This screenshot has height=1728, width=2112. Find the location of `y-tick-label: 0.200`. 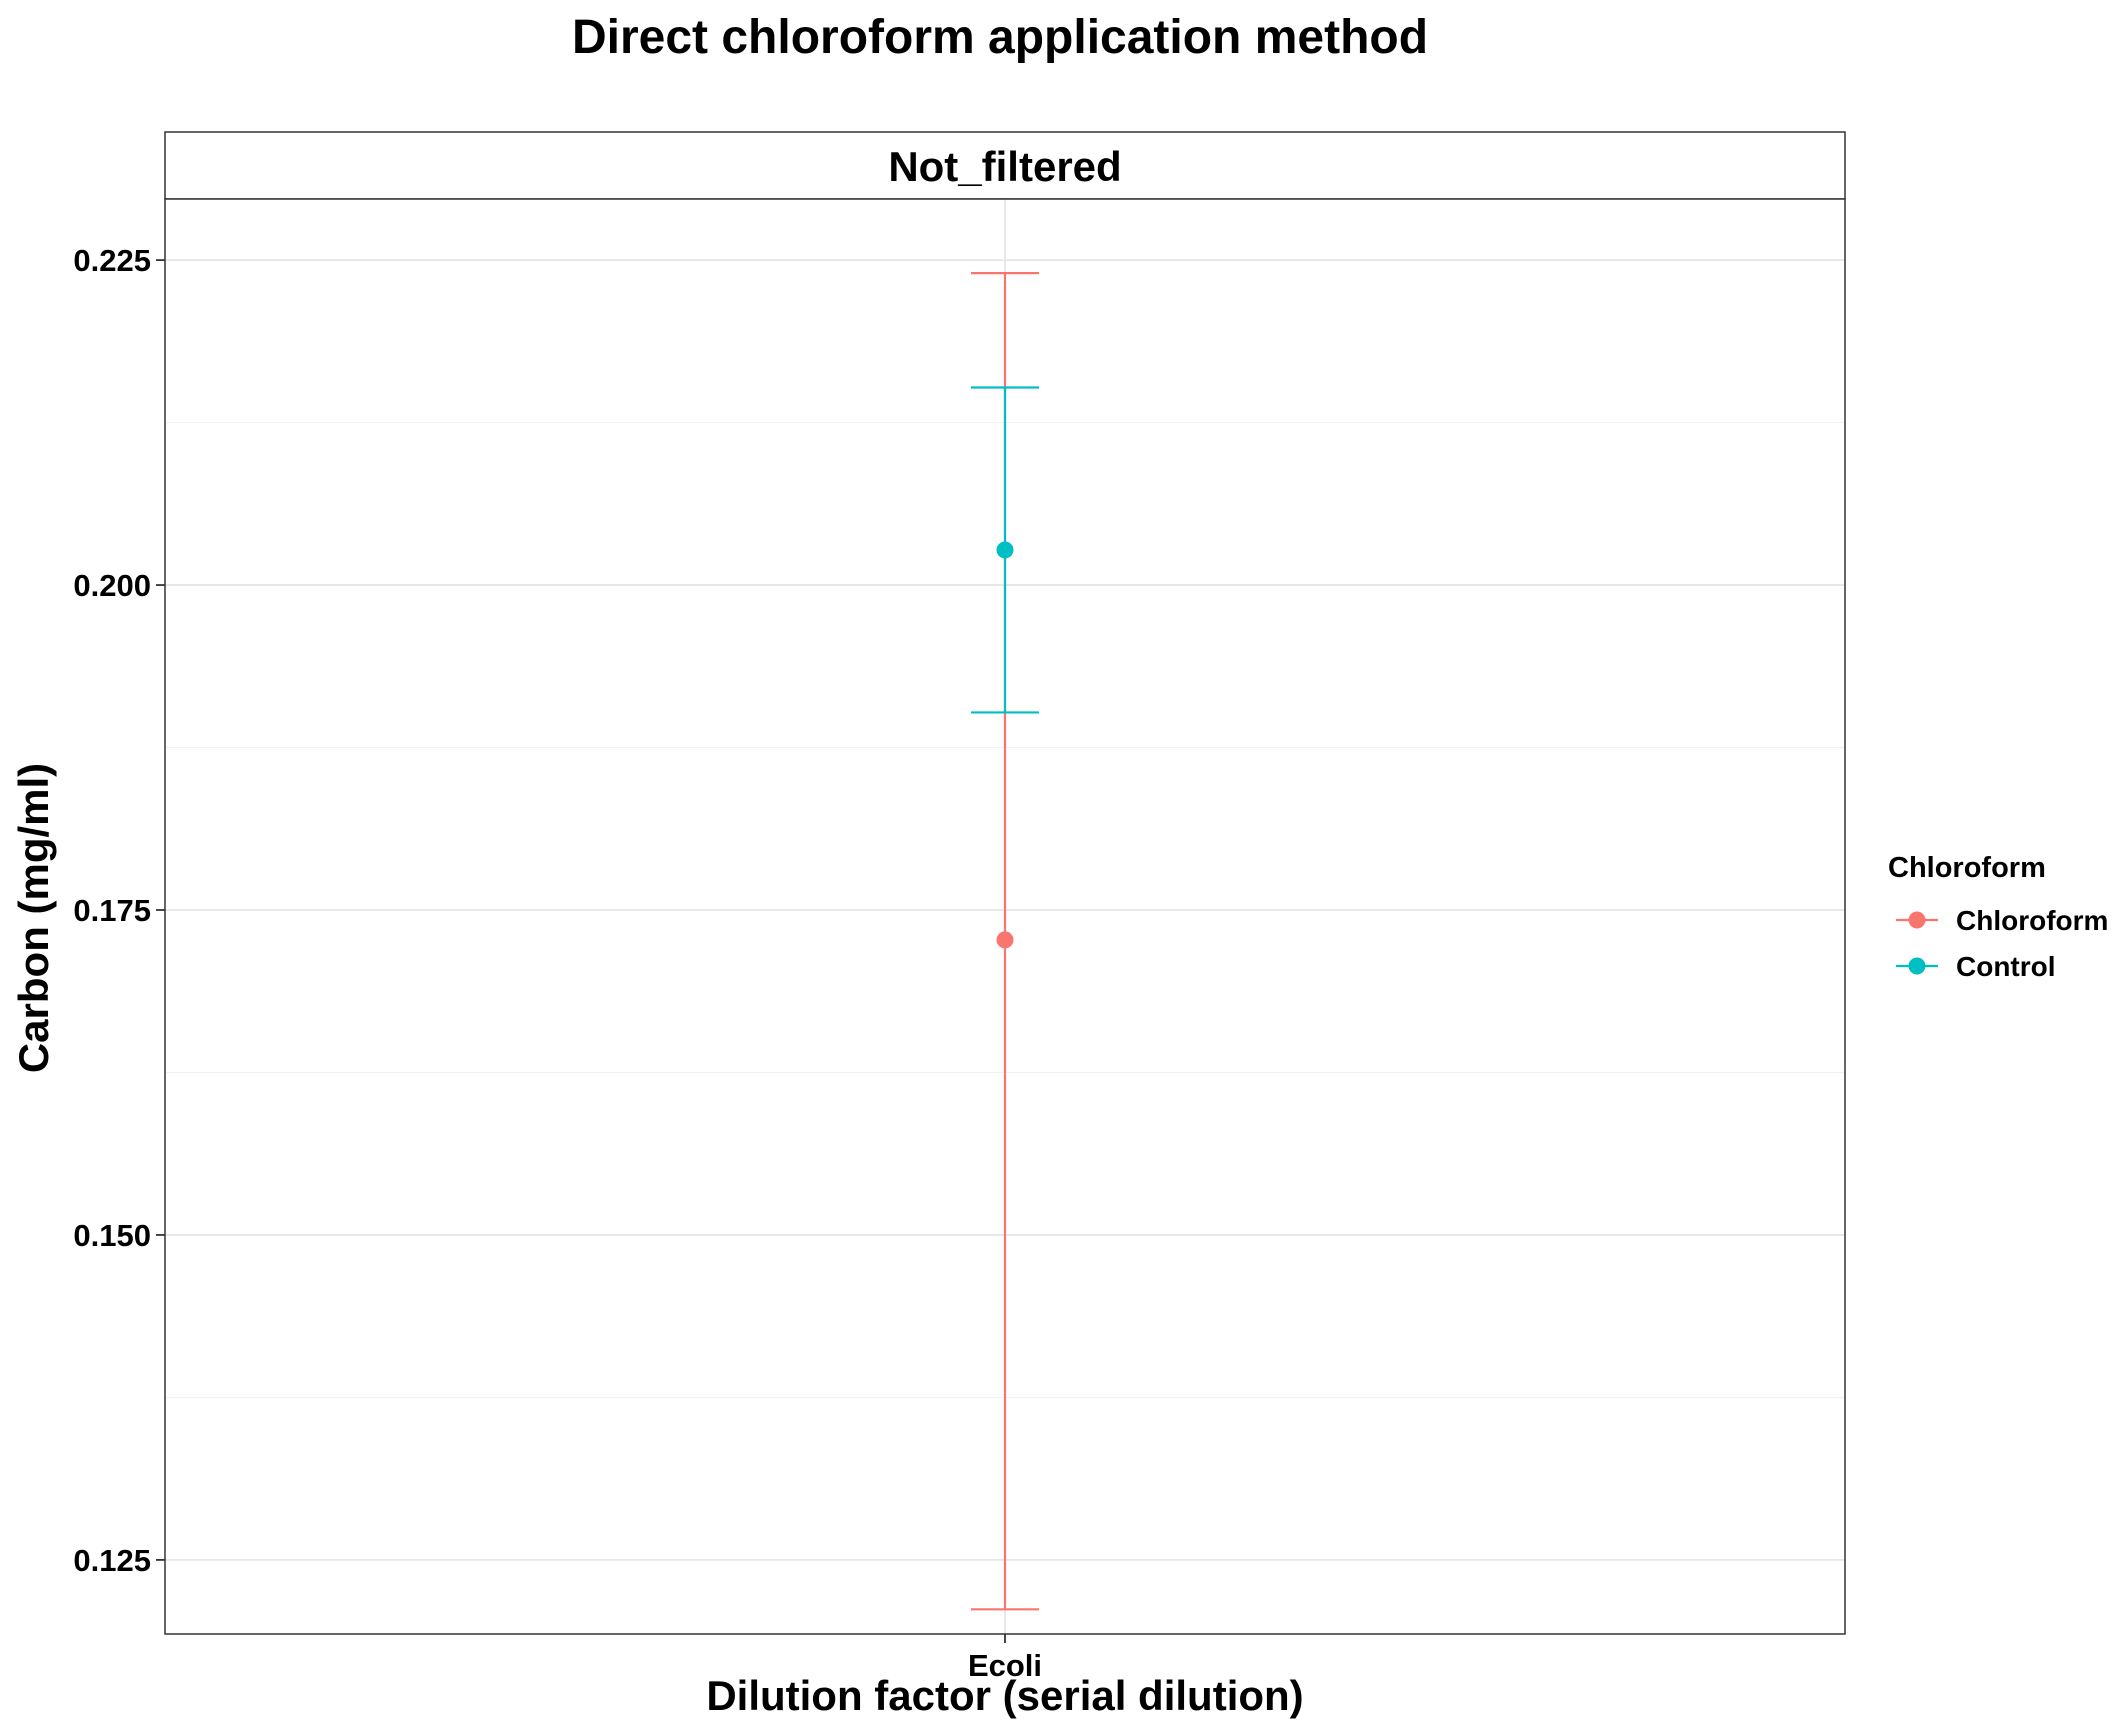

y-tick-label: 0.200 is located at coordinates (112, 585).